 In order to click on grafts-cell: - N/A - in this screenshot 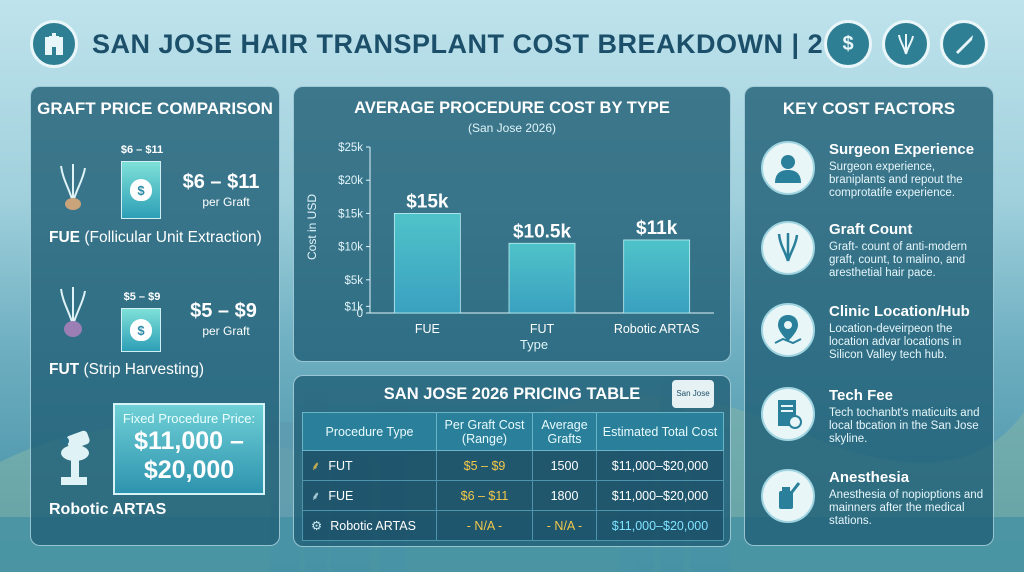, I will do `click(564, 525)`.